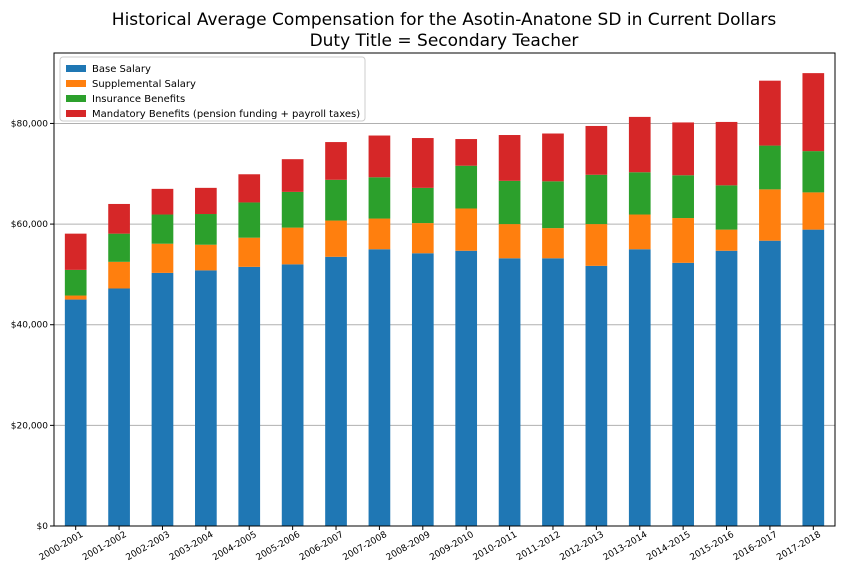  Describe the element at coordinates (755, 546) in the screenshot. I see `x-tick-label: 2016-2017` at that location.